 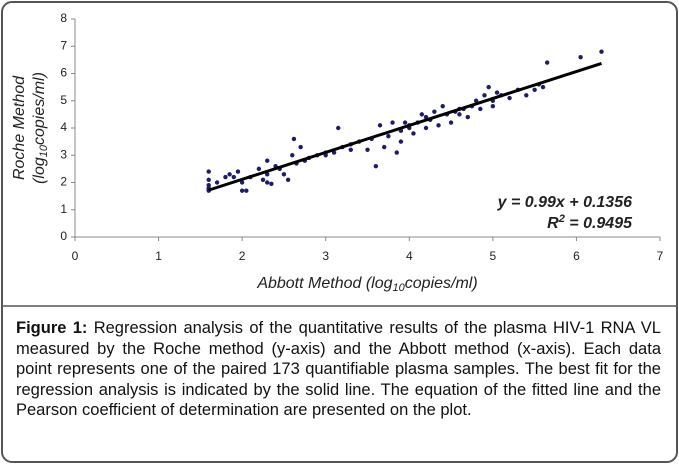 What do you see at coordinates (75, 256) in the screenshot?
I see `x-tick-label: 0` at bounding box center [75, 256].